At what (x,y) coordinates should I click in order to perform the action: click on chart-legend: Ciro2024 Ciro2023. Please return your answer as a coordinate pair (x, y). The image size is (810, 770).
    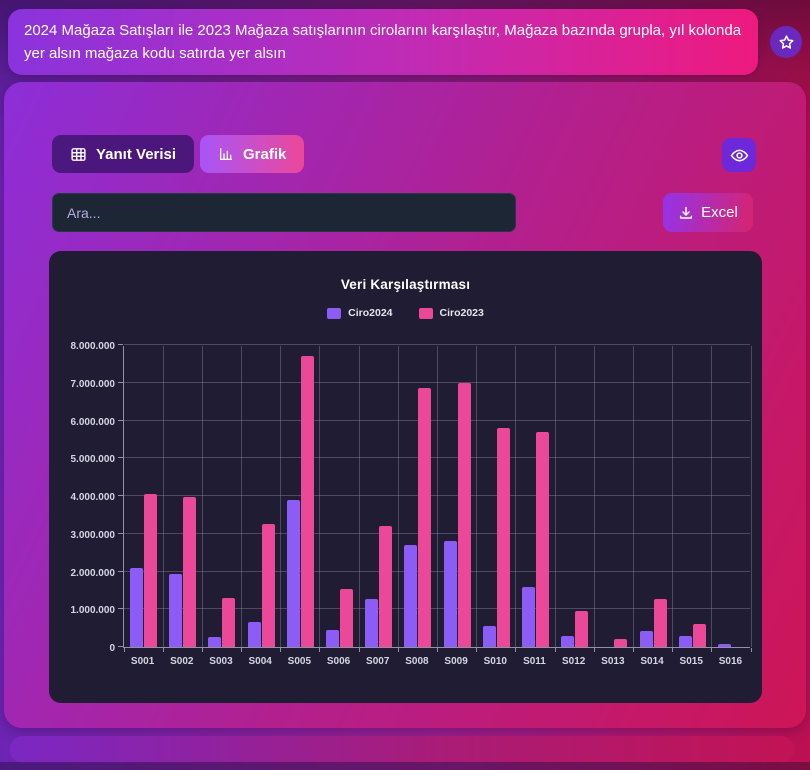
    Looking at the image, I should click on (405, 313).